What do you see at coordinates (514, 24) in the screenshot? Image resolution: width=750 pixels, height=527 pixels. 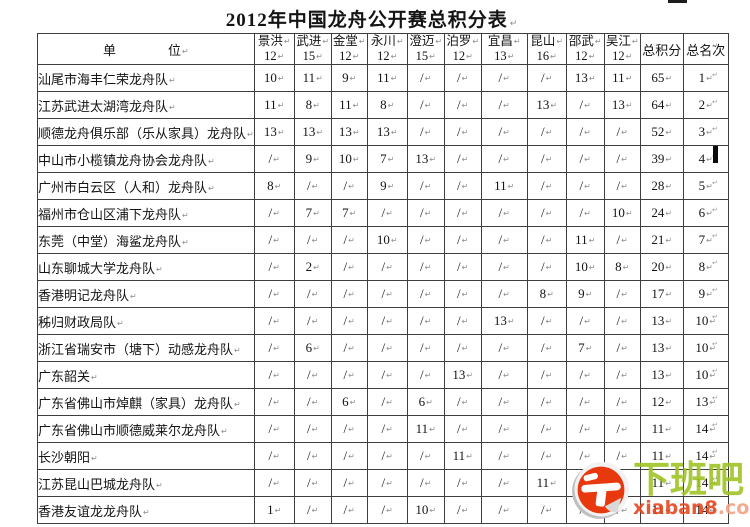 I see `paragraph-mark: ↵` at bounding box center [514, 24].